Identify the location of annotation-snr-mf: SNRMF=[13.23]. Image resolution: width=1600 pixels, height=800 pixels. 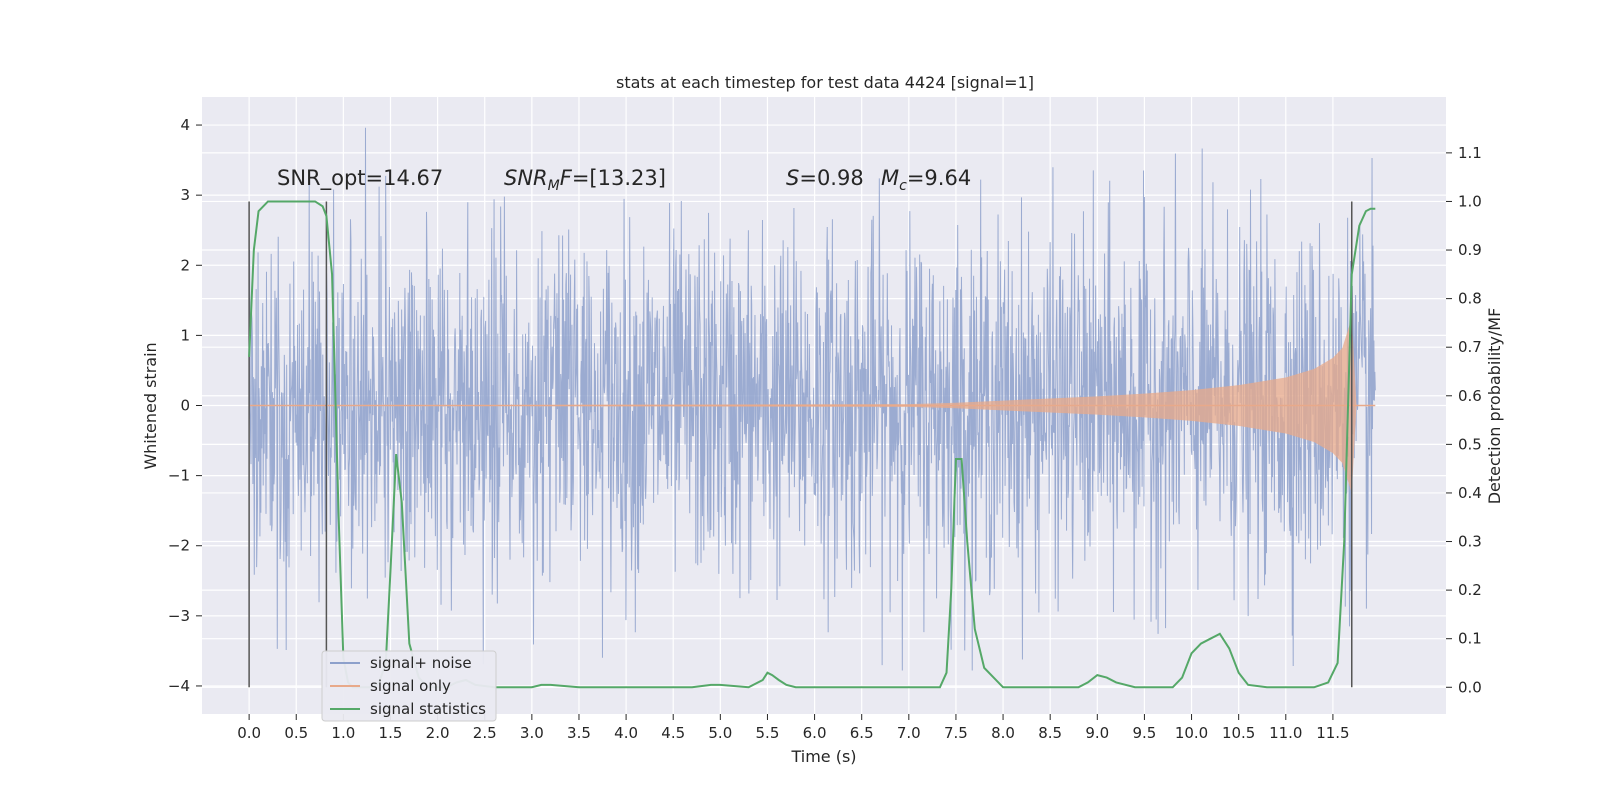
(585, 180).